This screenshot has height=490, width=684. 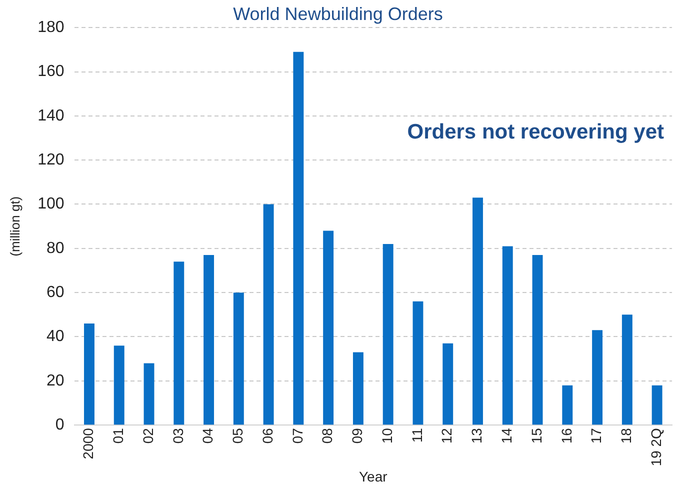 I want to click on x-tick-label: 03, so click(x=178, y=436).